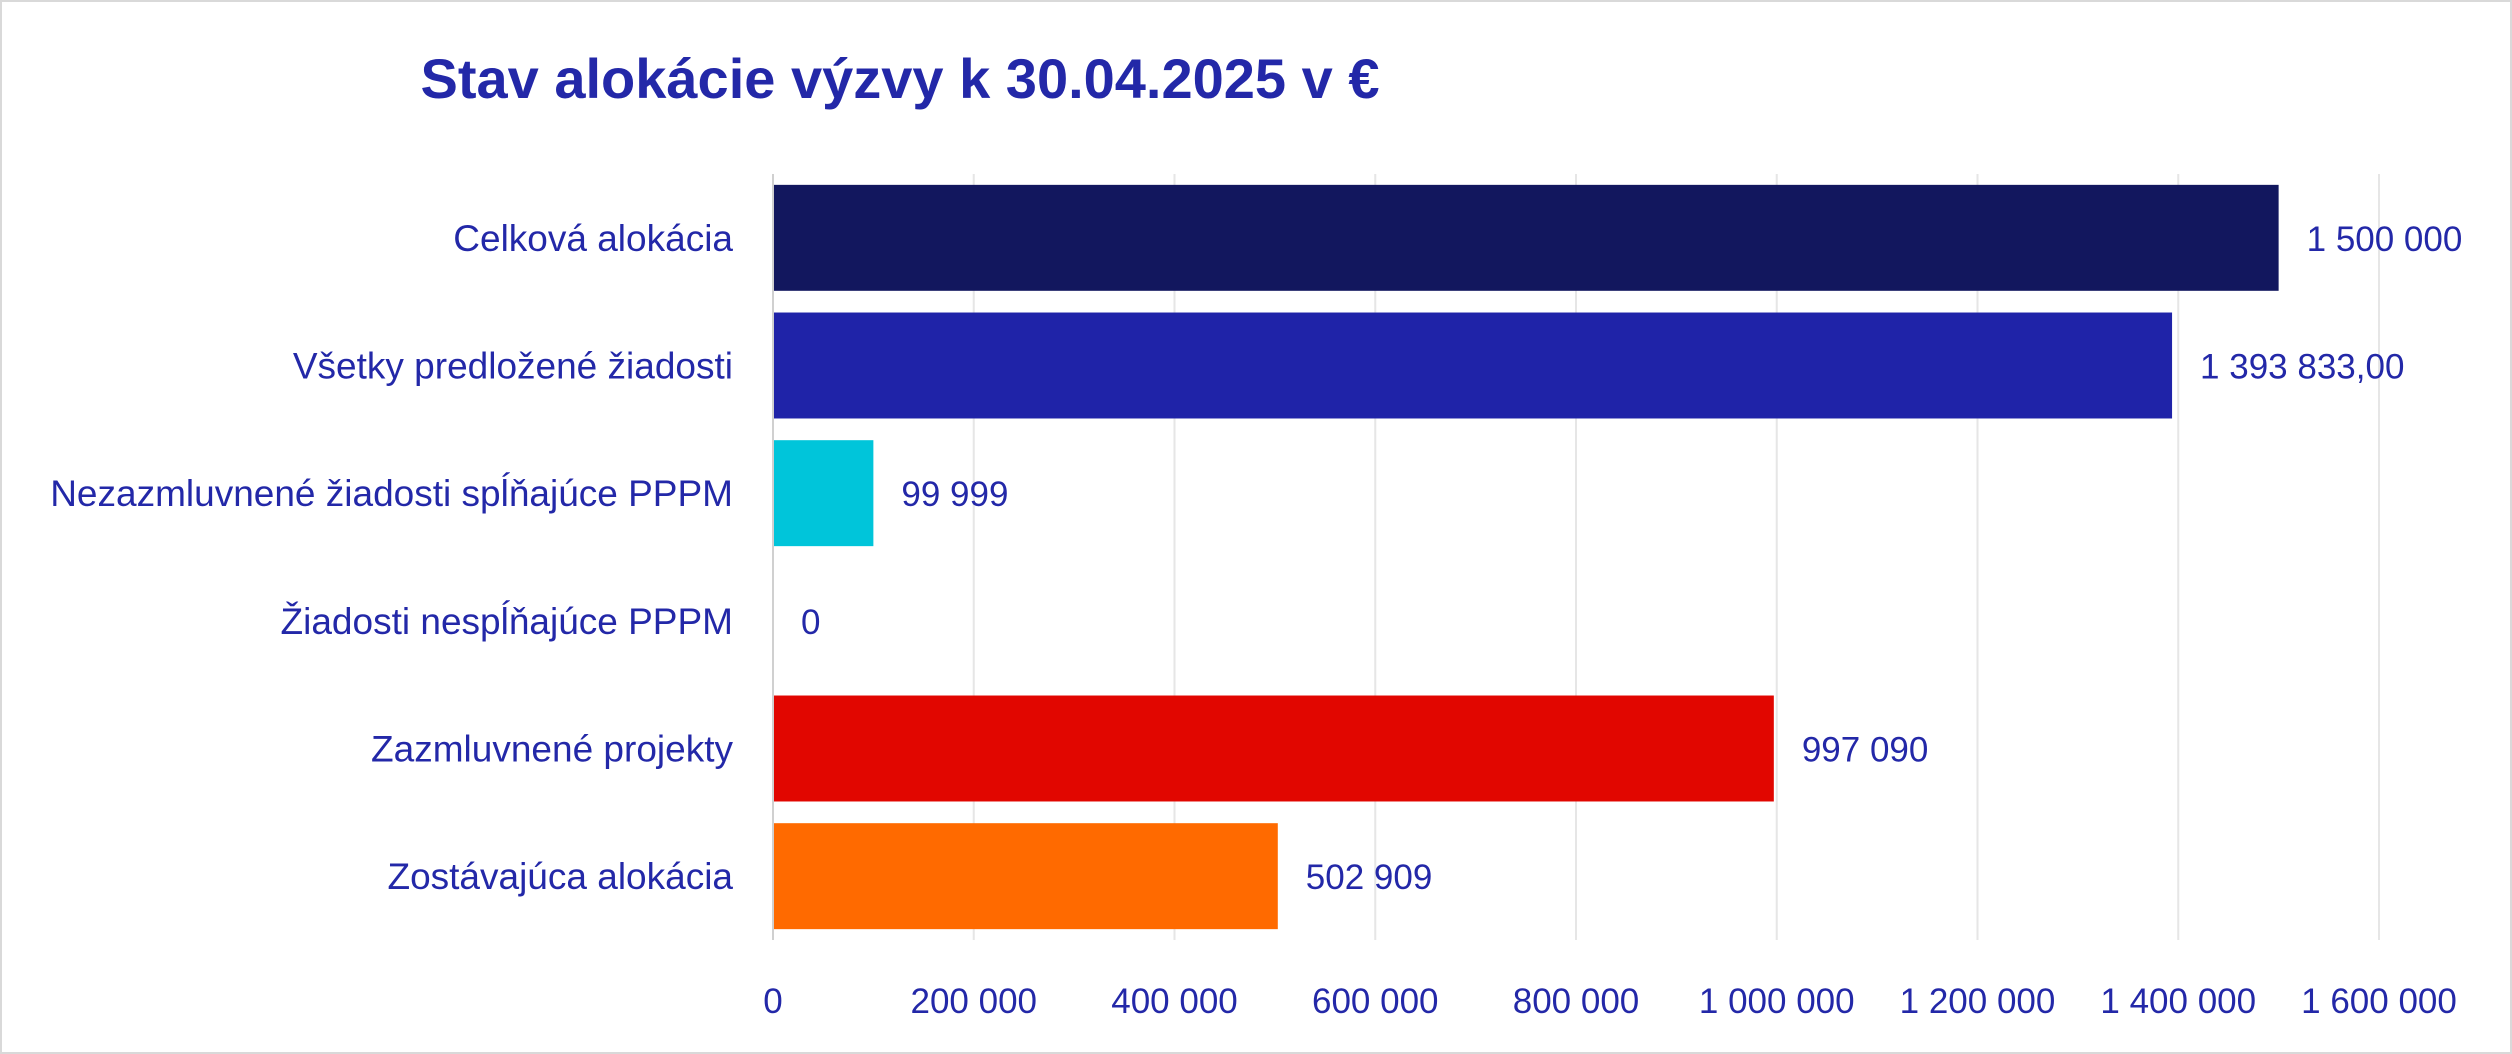  What do you see at coordinates (1978, 1001) in the screenshot?
I see `x-tick-label: 1 200 000` at bounding box center [1978, 1001].